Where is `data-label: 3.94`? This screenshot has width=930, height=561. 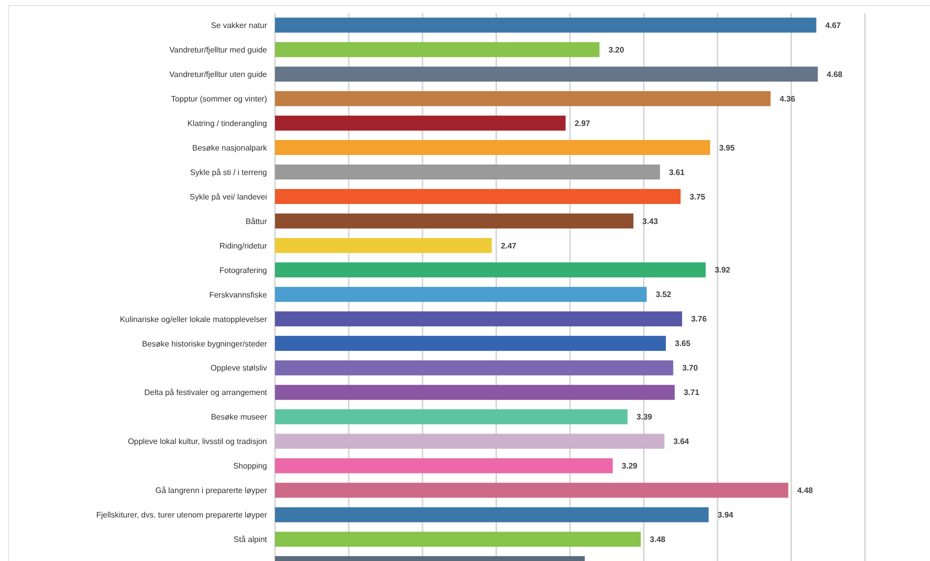 data-label: 3.94 is located at coordinates (726, 515).